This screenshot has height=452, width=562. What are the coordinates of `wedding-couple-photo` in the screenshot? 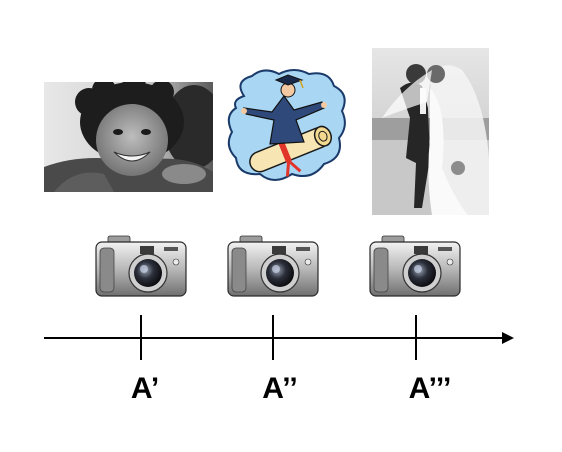 It's located at (430, 131).